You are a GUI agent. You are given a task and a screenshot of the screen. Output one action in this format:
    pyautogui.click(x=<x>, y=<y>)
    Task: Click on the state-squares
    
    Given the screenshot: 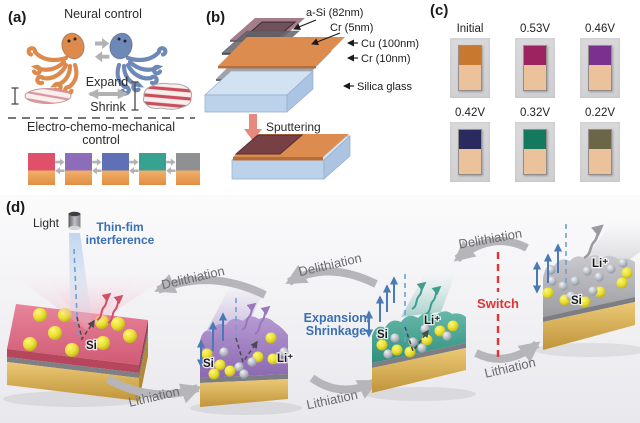 What is the action you would take?
    pyautogui.click(x=114, y=169)
    